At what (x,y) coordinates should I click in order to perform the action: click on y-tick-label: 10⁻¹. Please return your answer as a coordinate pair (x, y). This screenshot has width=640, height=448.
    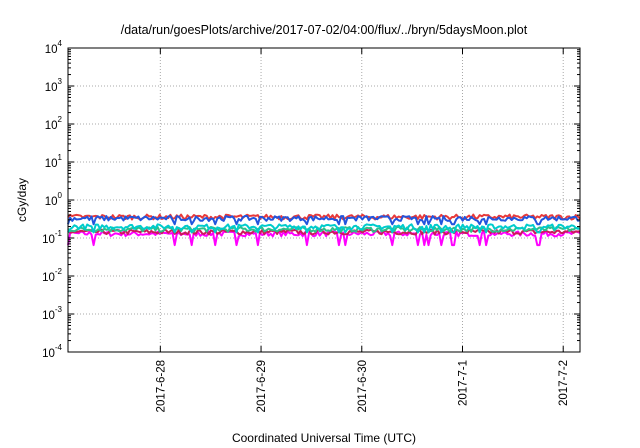
    Looking at the image, I should click on (52, 237).